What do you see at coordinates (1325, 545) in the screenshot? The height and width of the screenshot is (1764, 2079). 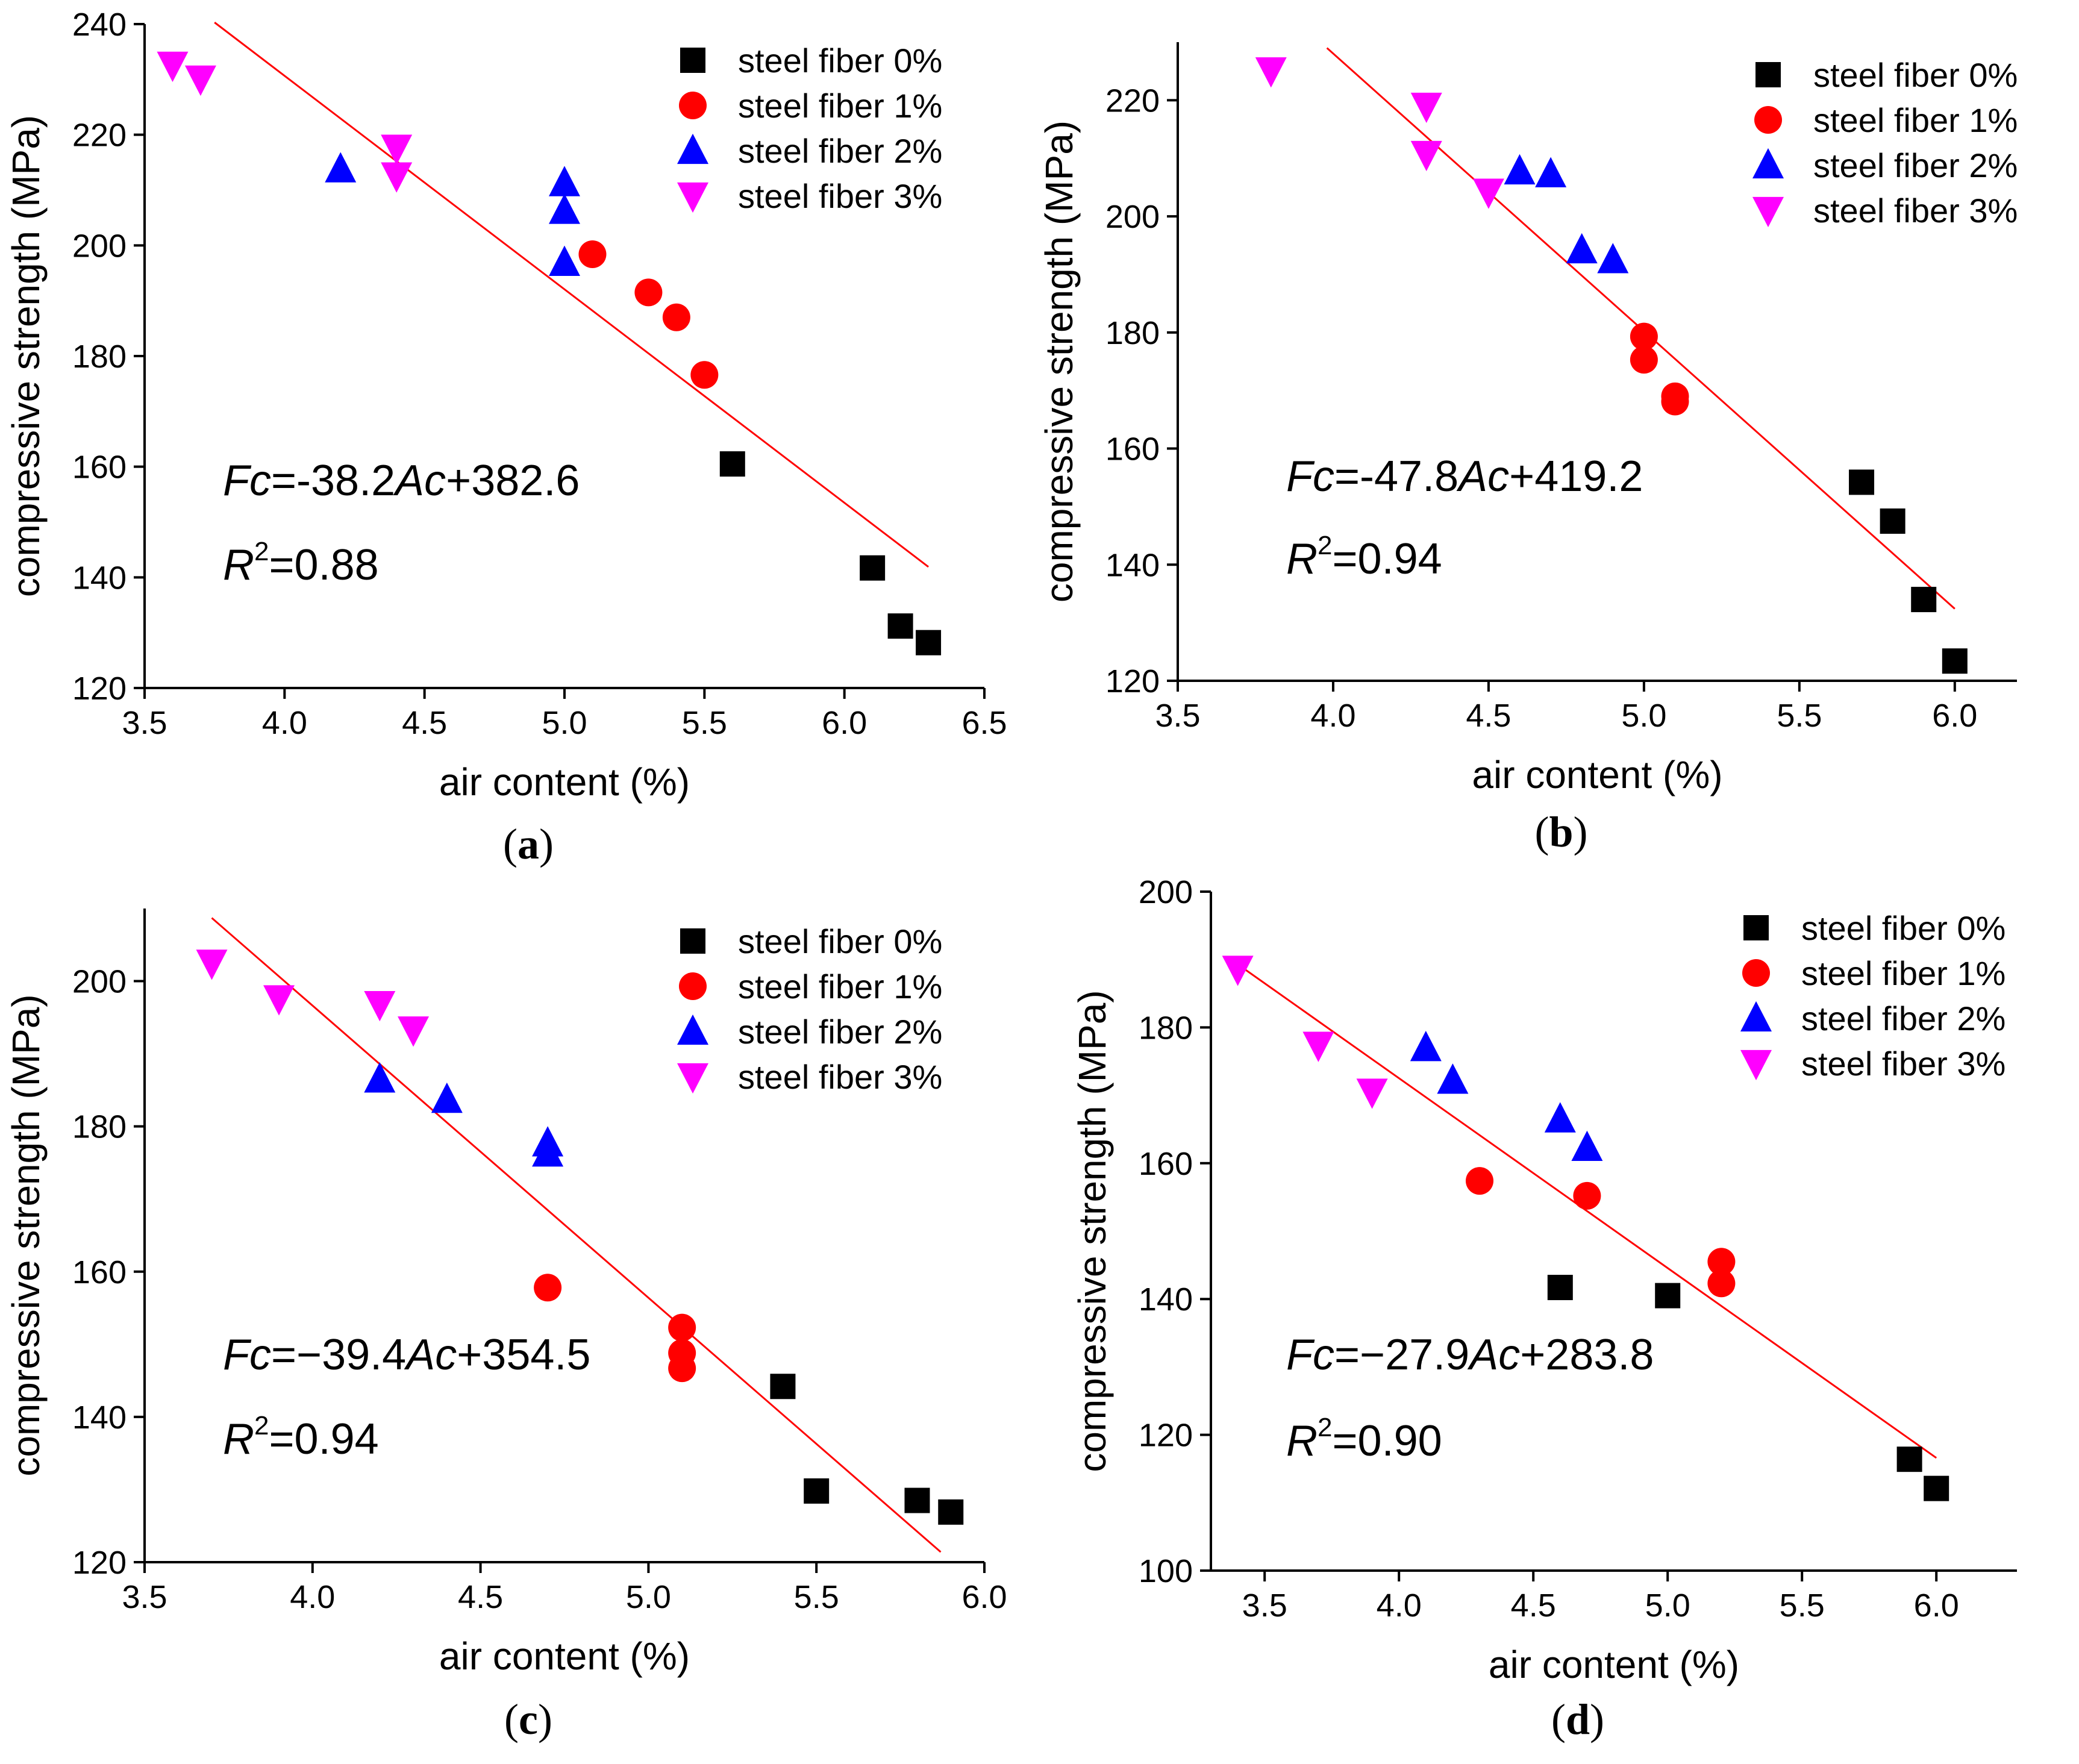 I see `r2-exponent: 2` at bounding box center [1325, 545].